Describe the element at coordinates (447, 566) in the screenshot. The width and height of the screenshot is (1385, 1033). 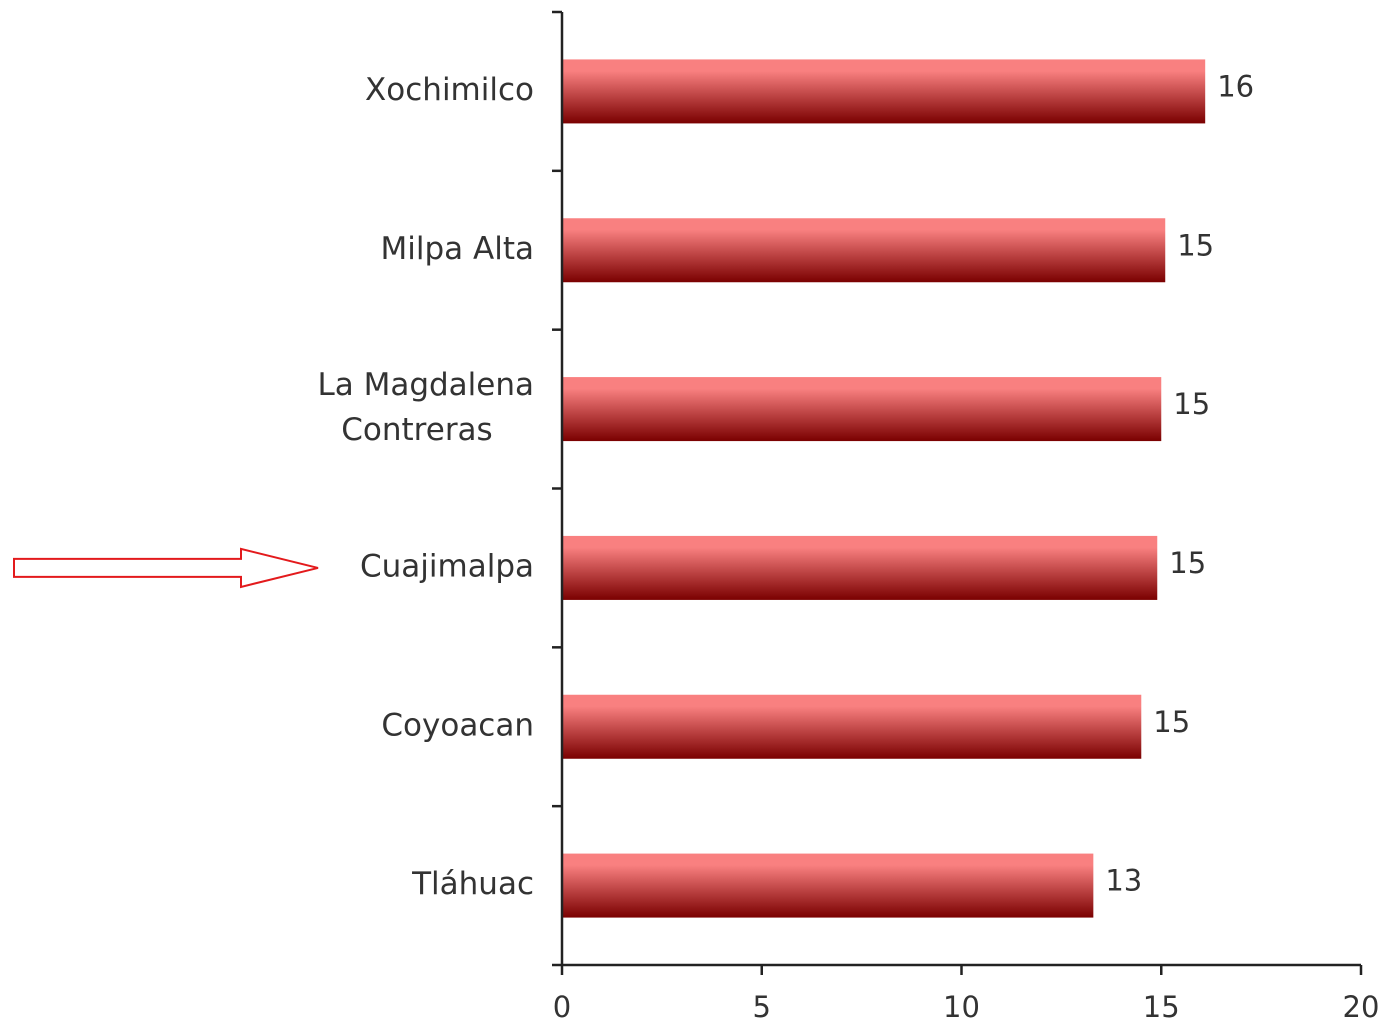
I see `category-label: Cuajimalpa` at that location.